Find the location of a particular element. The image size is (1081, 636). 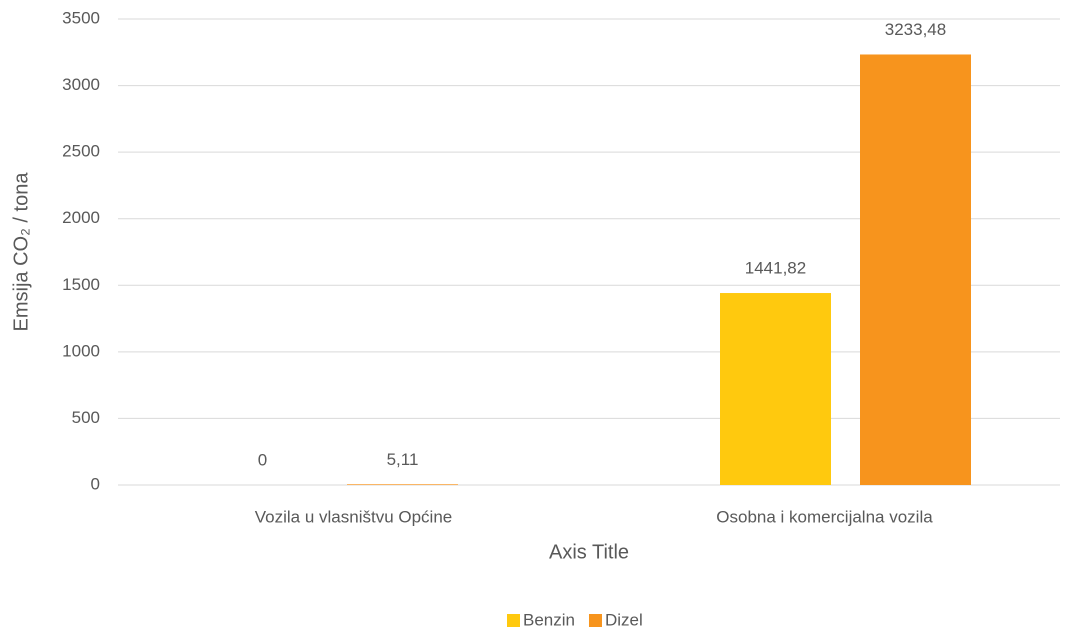

y-axis-title: Emsija CO₂ / tona is located at coordinates (21, 252).